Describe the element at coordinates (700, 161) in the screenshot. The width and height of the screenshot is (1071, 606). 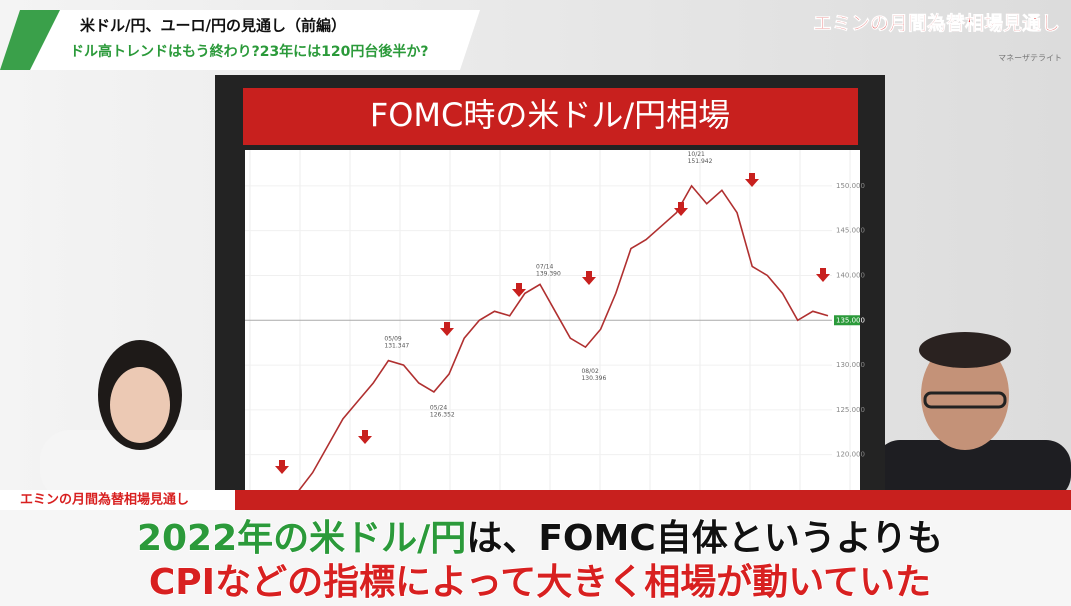
I see `annotation-value: 151.942` at that location.